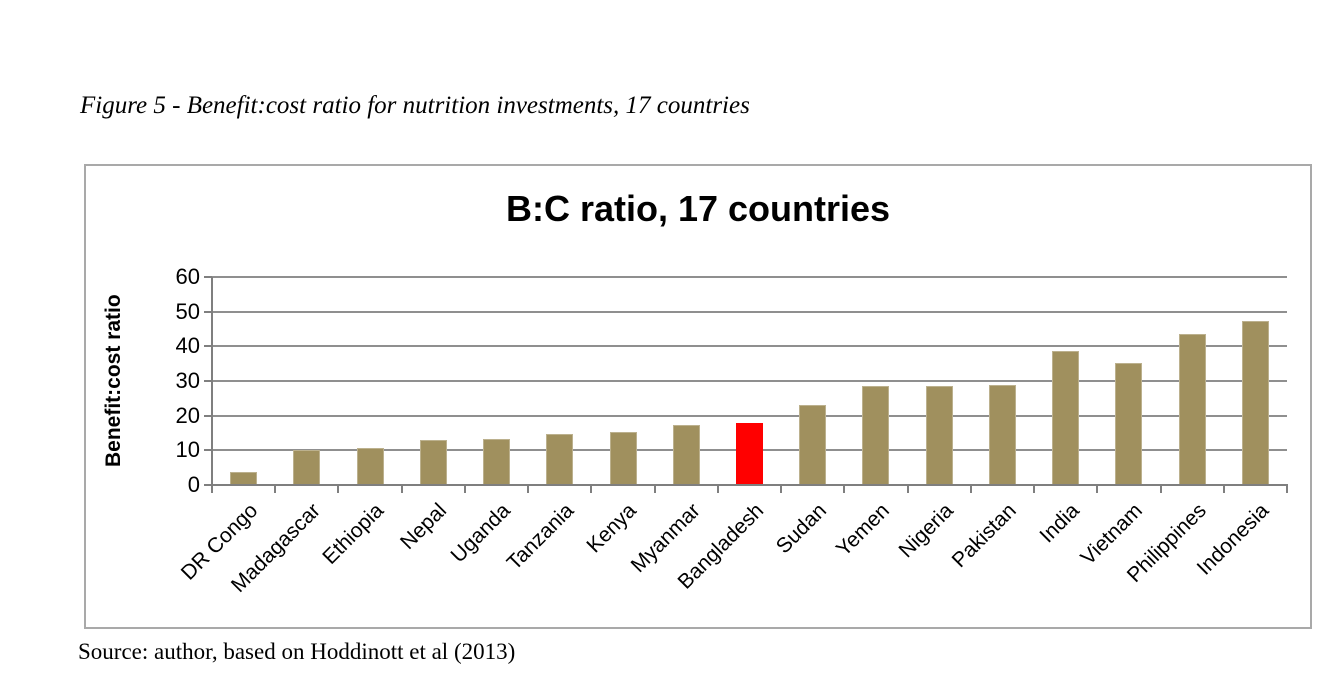 Image resolution: width=1339 pixels, height=679 pixels. What do you see at coordinates (749, 454) in the screenshot?
I see `bar-bangladesh` at bounding box center [749, 454].